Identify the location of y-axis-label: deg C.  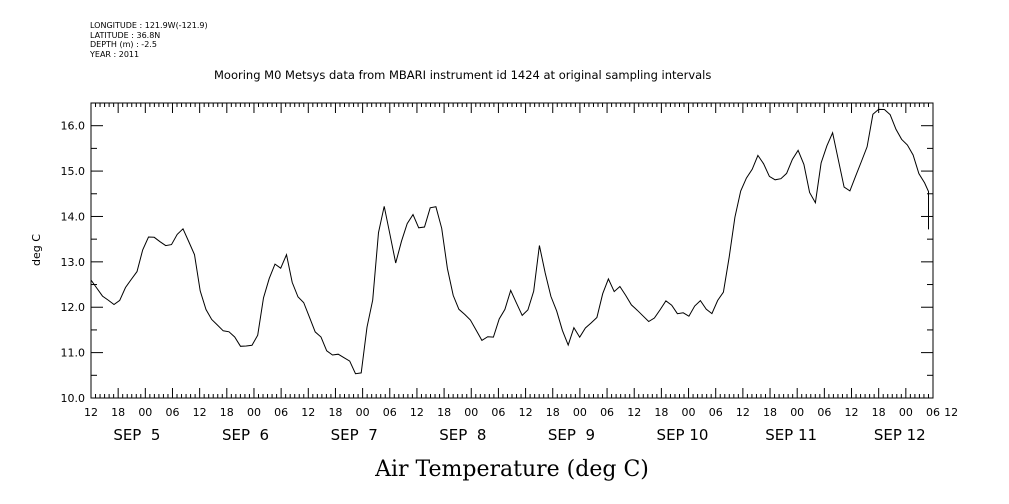
(36, 250).